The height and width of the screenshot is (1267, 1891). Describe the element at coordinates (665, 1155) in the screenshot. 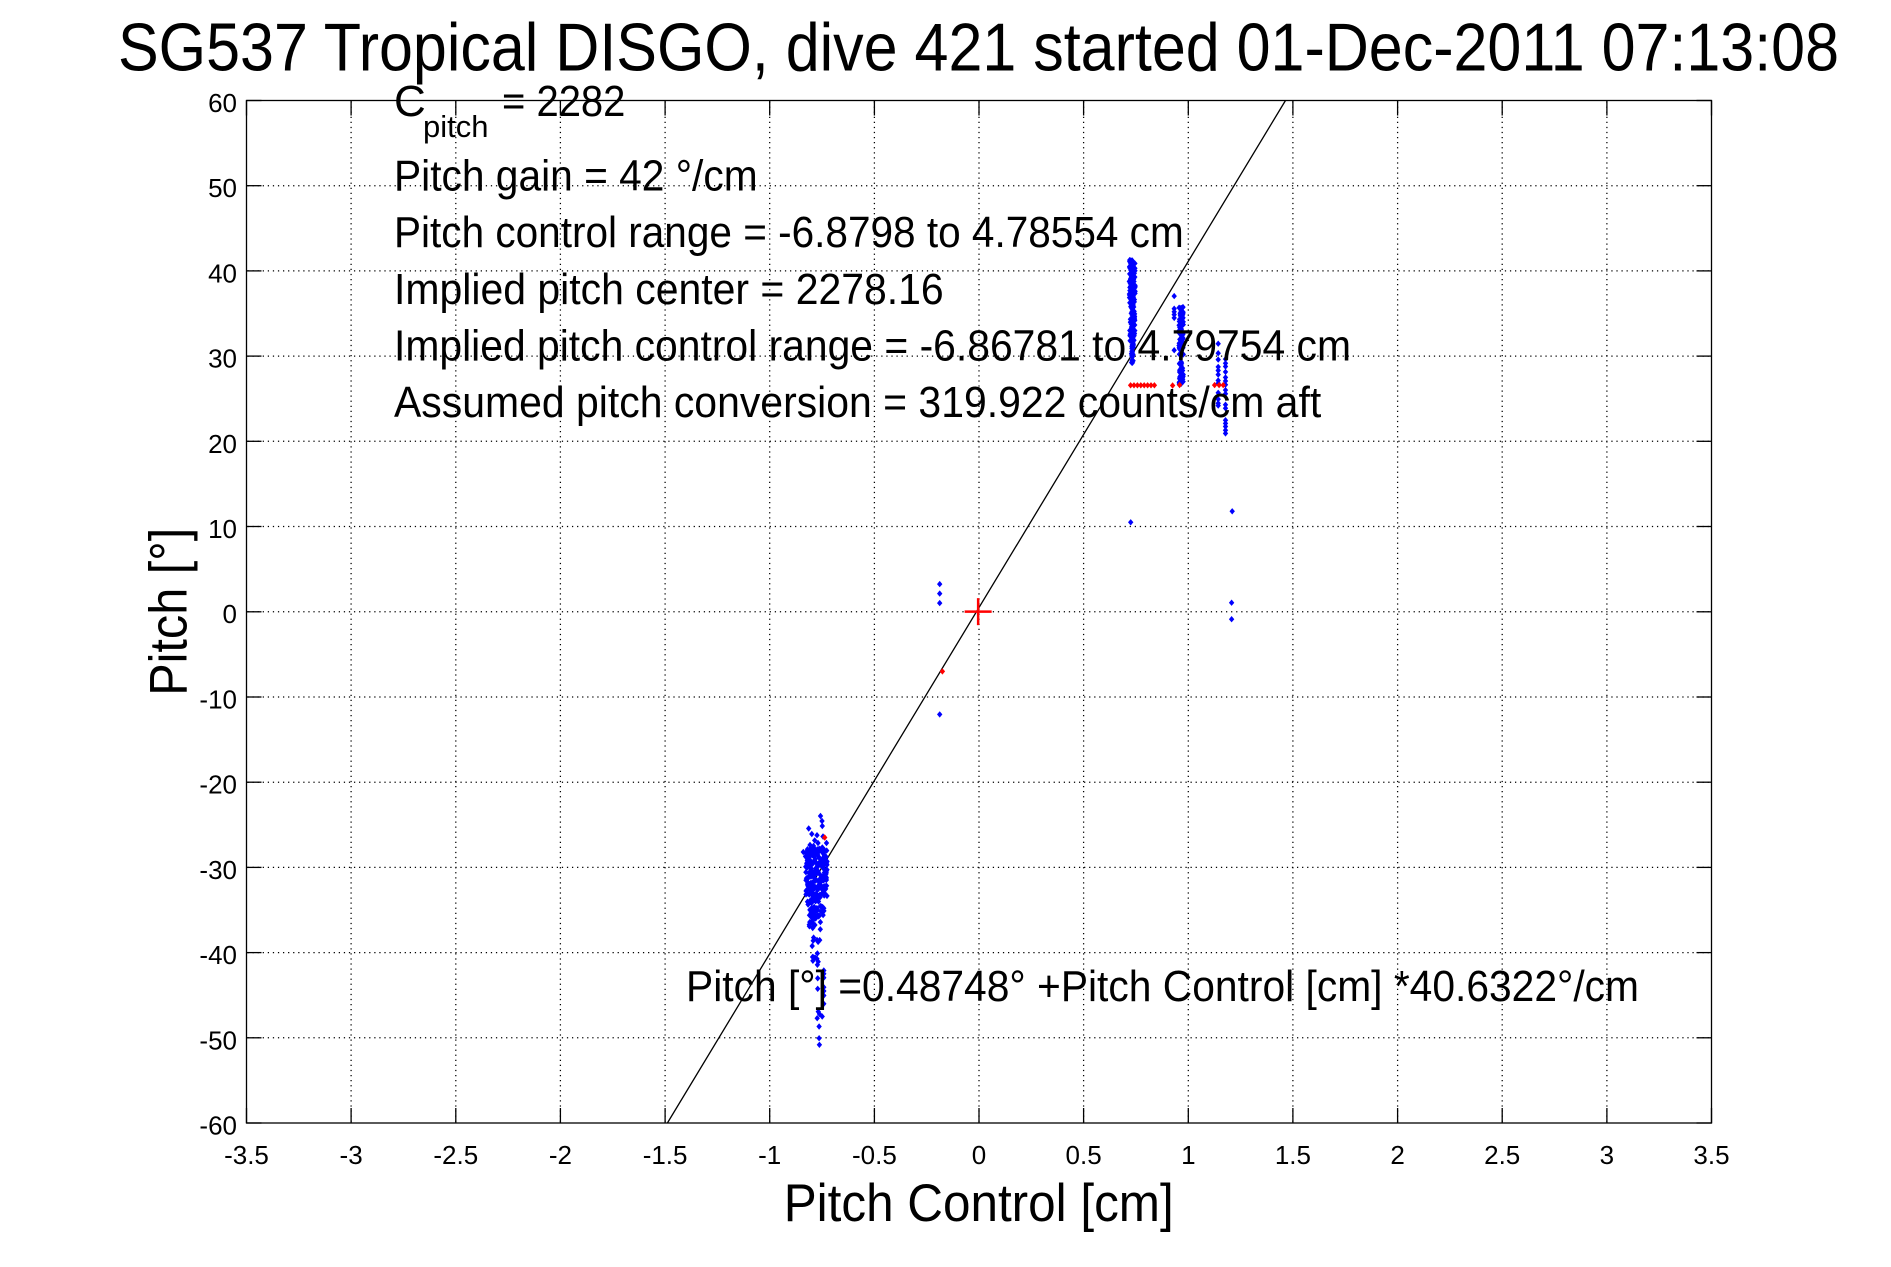

I see `svg-text: -1.5` at that location.